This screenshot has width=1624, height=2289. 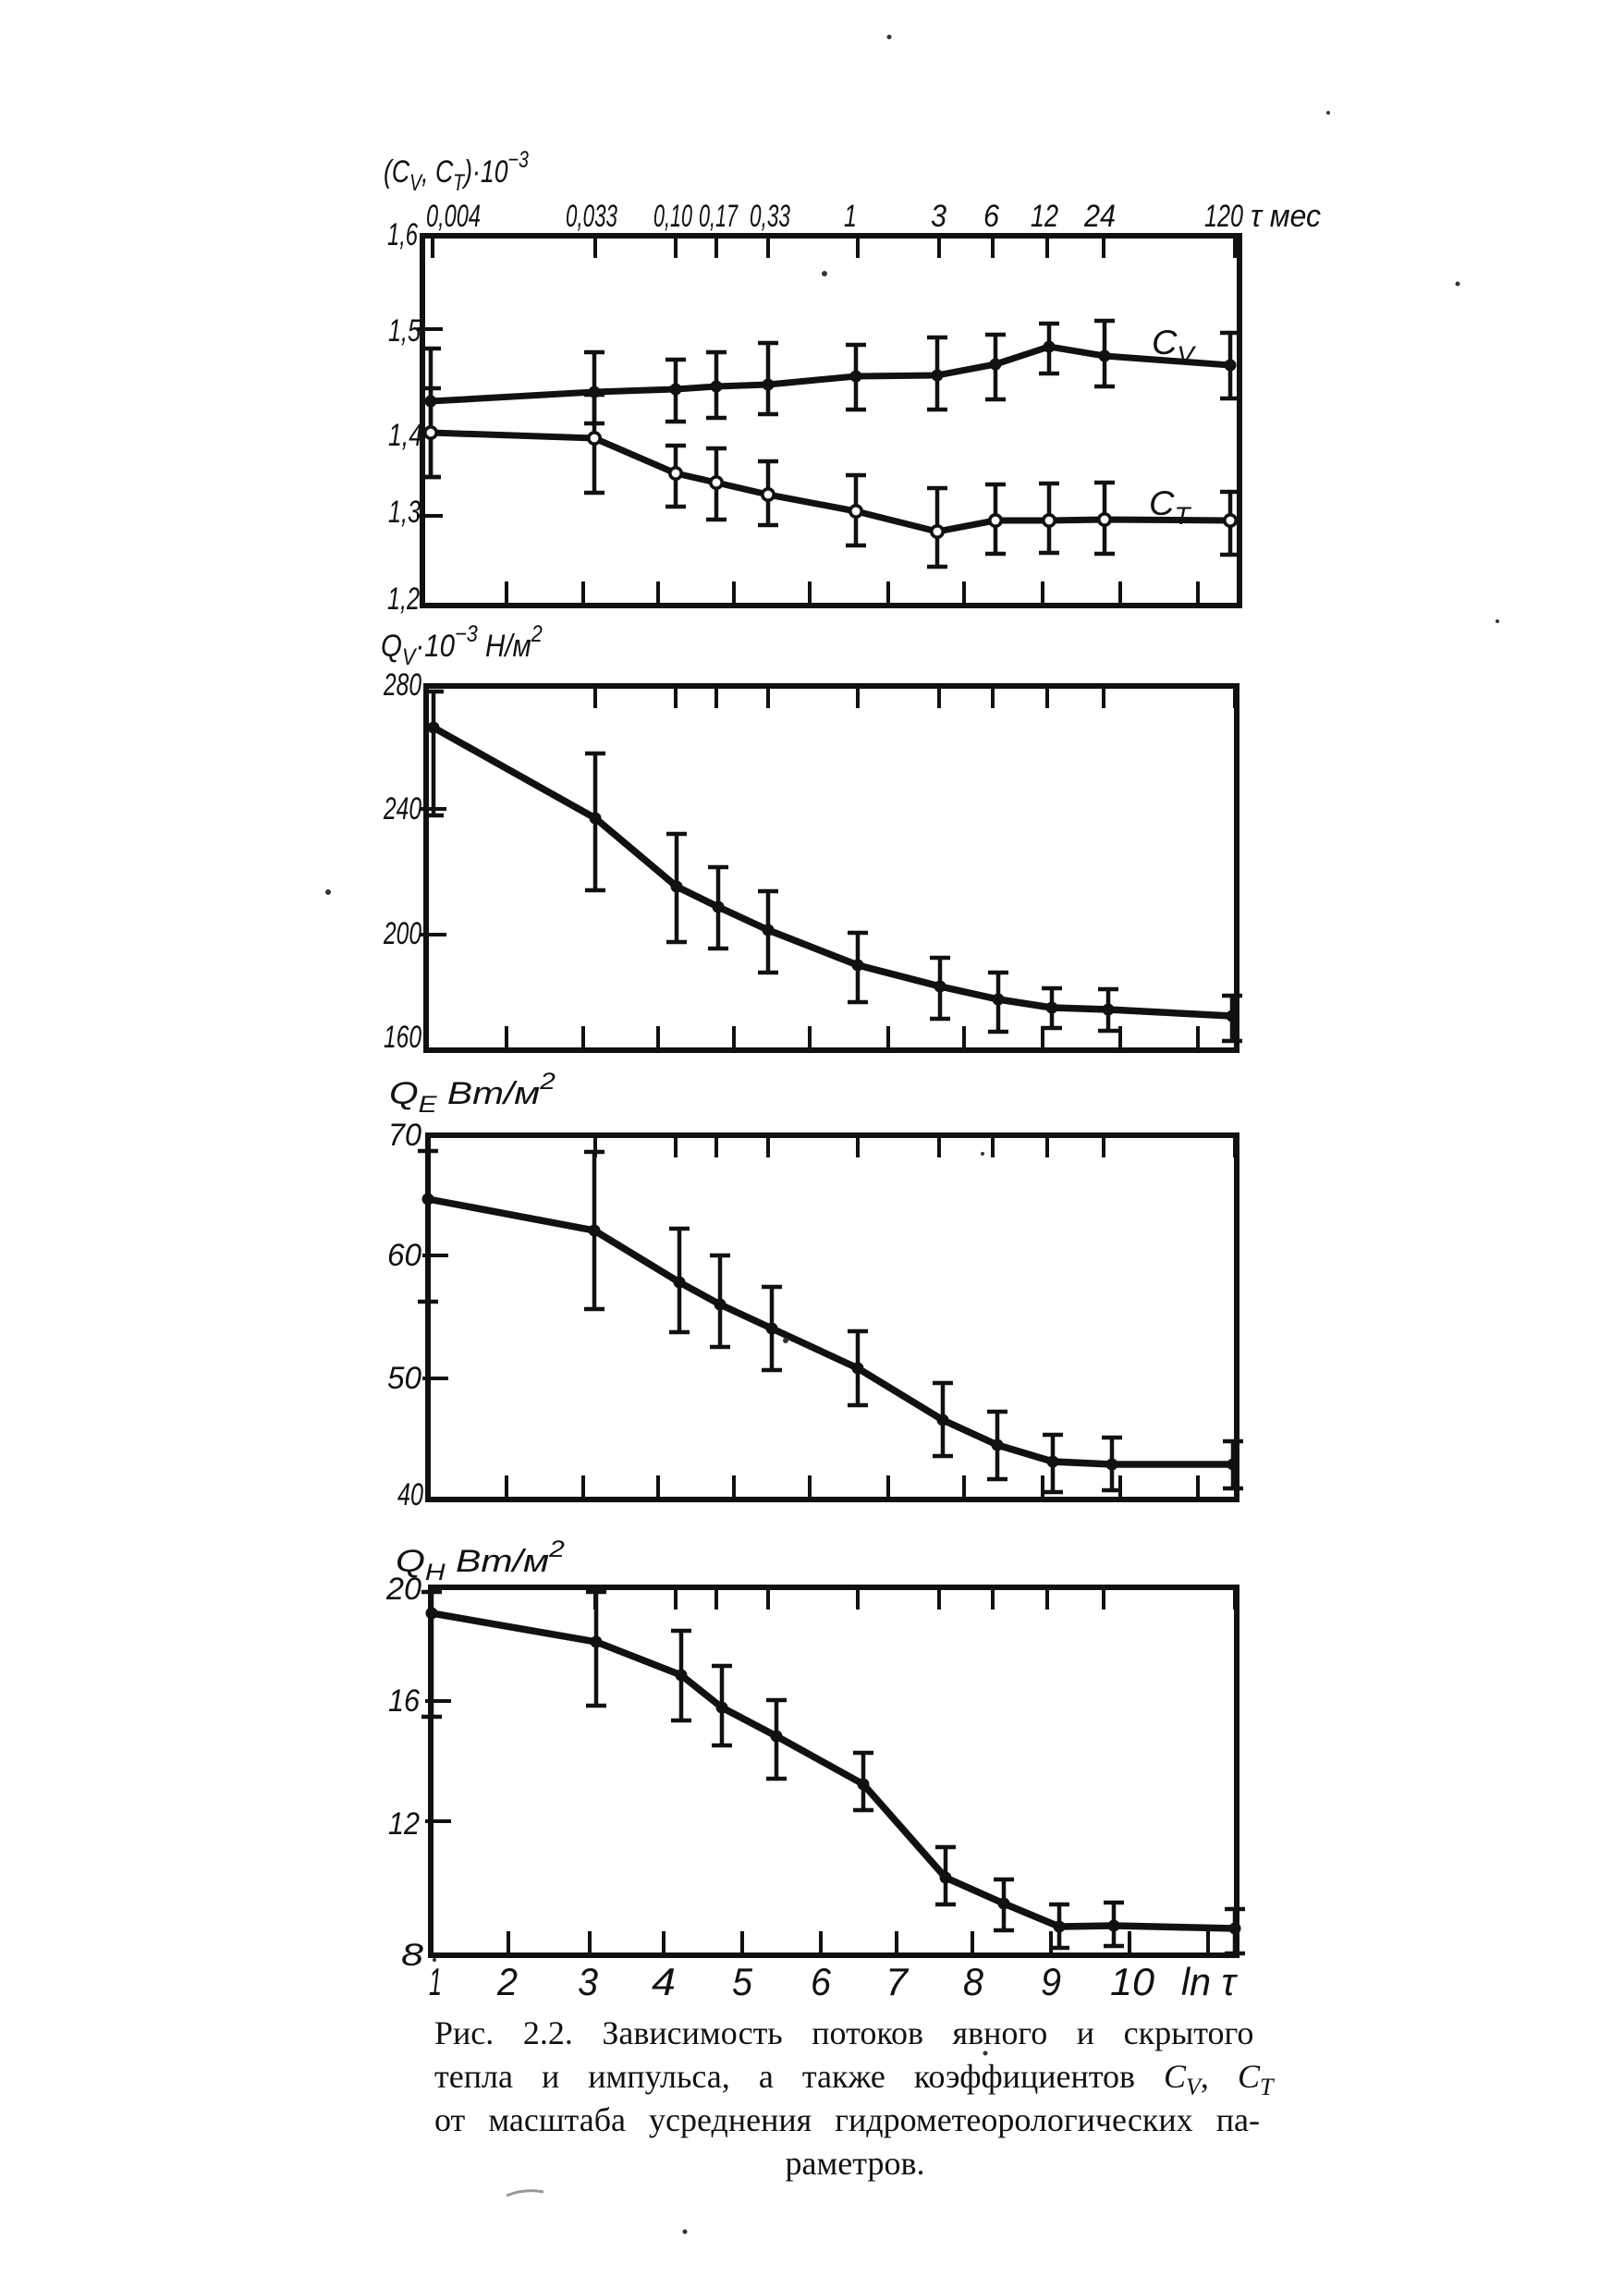 I want to click on svg-text: 200, so click(x=402, y=934).